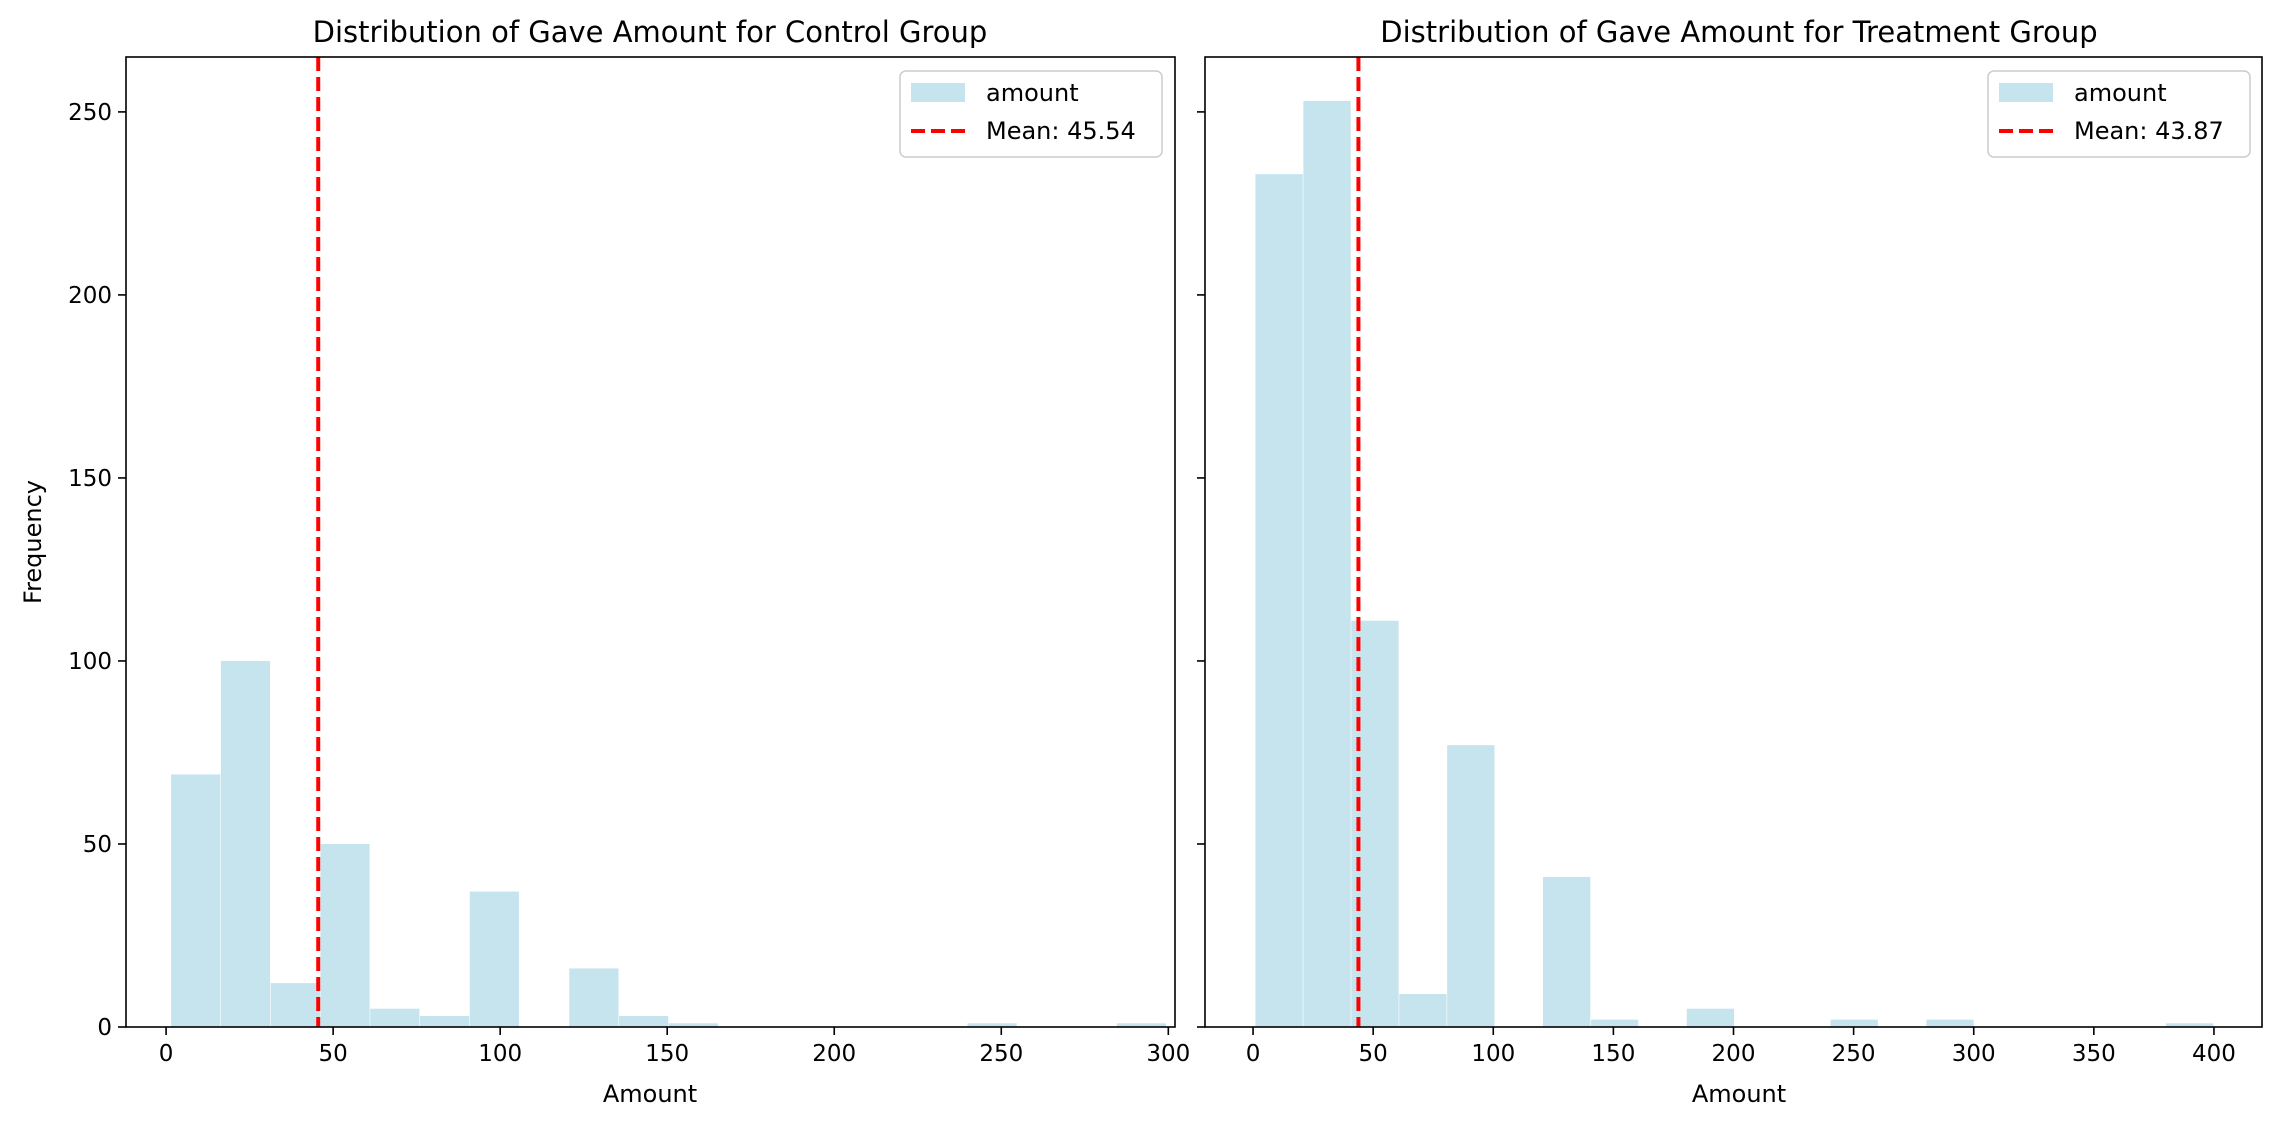 This screenshot has width=2282, height=1128. I want to click on legend-label-mean: Mean: 45.54, so click(1061, 131).